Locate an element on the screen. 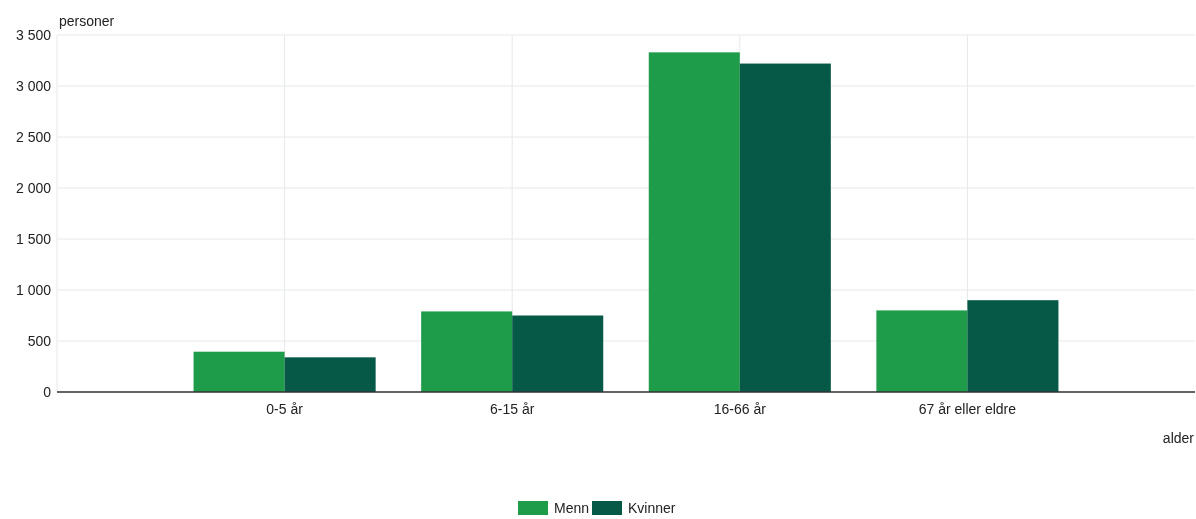 The height and width of the screenshot is (519, 1196). x-tick-label: 16-66 år is located at coordinates (740, 409).